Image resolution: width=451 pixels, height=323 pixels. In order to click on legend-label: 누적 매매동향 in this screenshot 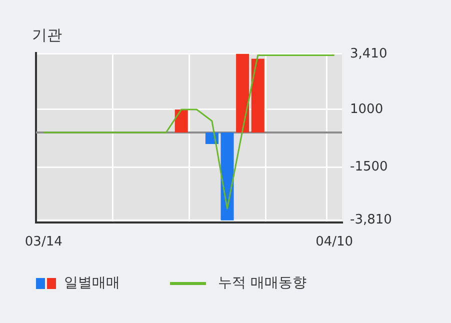, I will do `click(262, 283)`.